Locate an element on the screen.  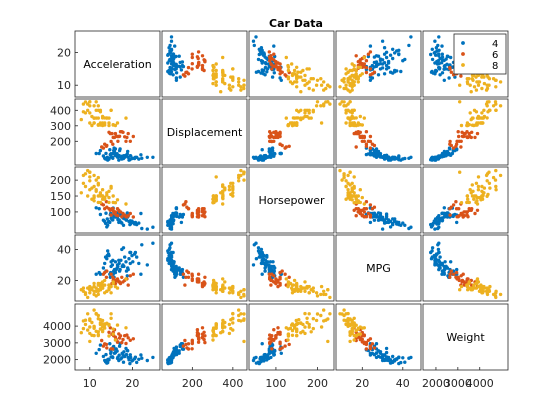
x-tick-label: 40 is located at coordinates (403, 383).